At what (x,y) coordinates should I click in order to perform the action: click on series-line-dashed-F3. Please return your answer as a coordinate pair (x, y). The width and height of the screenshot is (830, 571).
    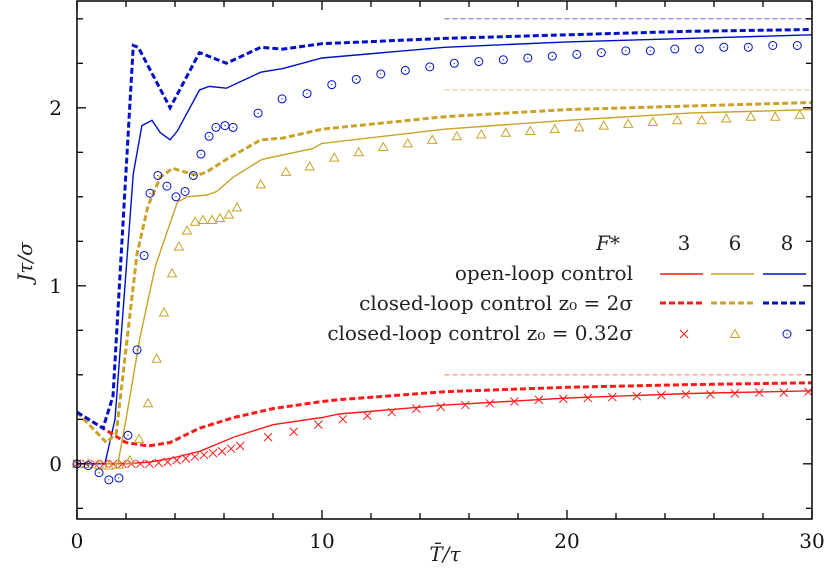
    Looking at the image, I should click on (444, 414).